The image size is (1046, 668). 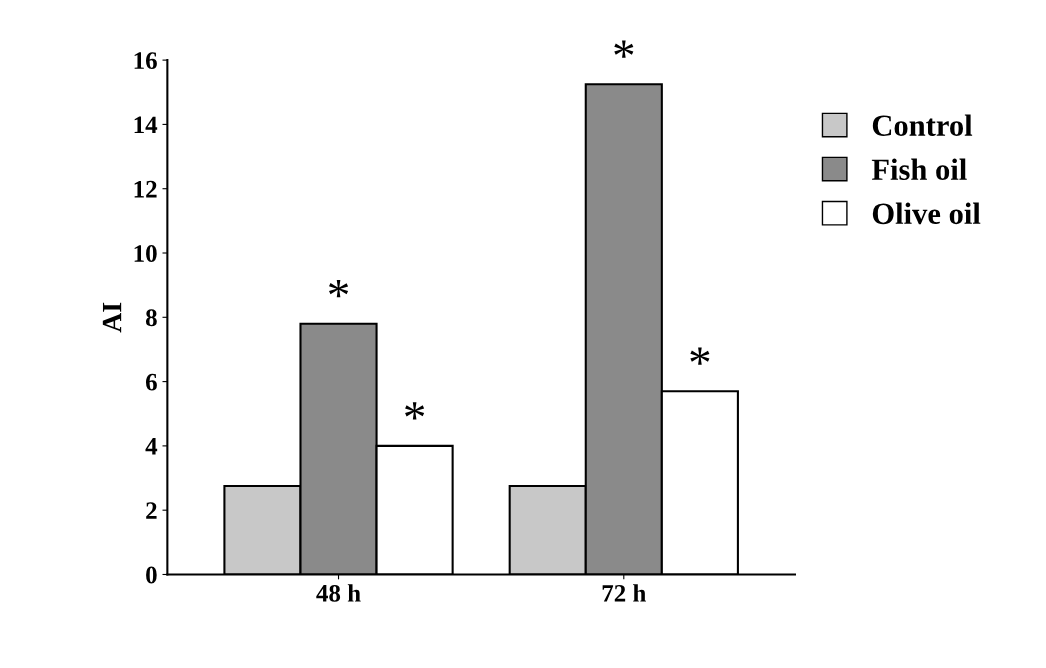 What do you see at coordinates (926, 213) in the screenshot?
I see `legend-label: Olive oil` at bounding box center [926, 213].